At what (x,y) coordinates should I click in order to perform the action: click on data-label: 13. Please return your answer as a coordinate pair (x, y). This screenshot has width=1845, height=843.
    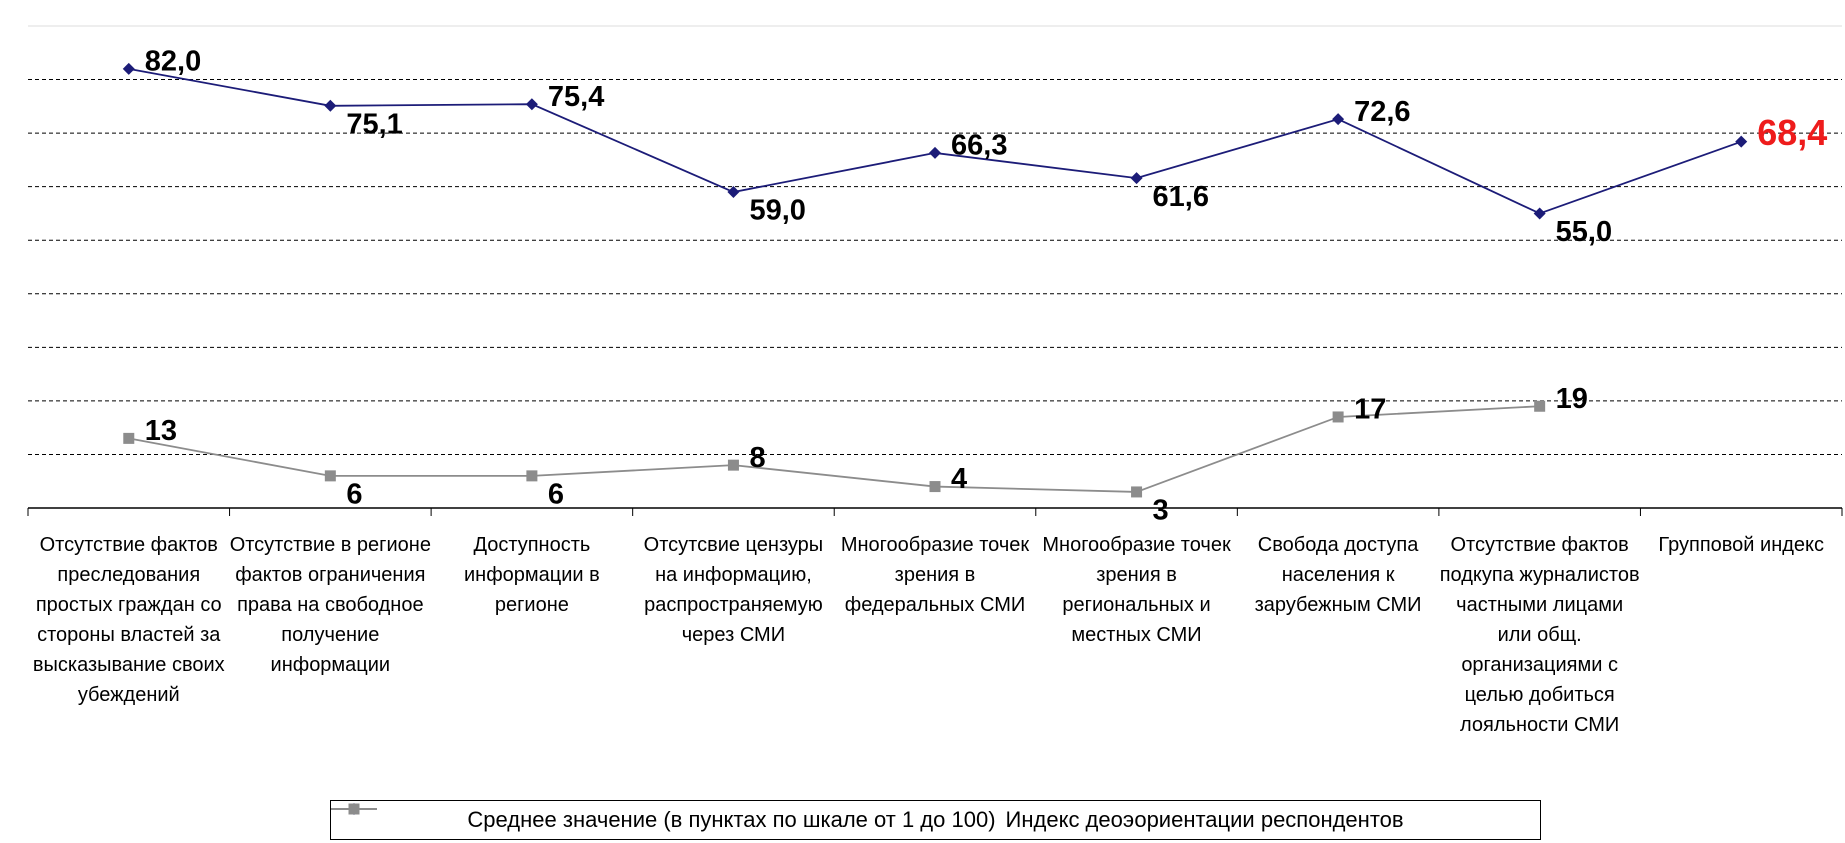
    Looking at the image, I should click on (161, 431).